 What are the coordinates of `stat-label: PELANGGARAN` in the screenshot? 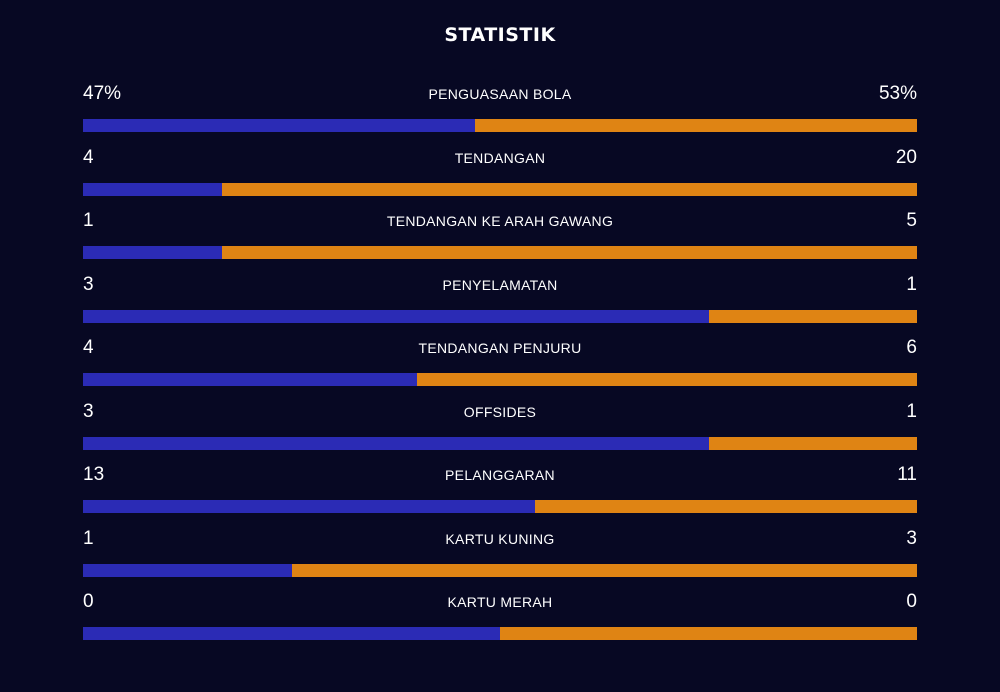 It's located at (500, 475).